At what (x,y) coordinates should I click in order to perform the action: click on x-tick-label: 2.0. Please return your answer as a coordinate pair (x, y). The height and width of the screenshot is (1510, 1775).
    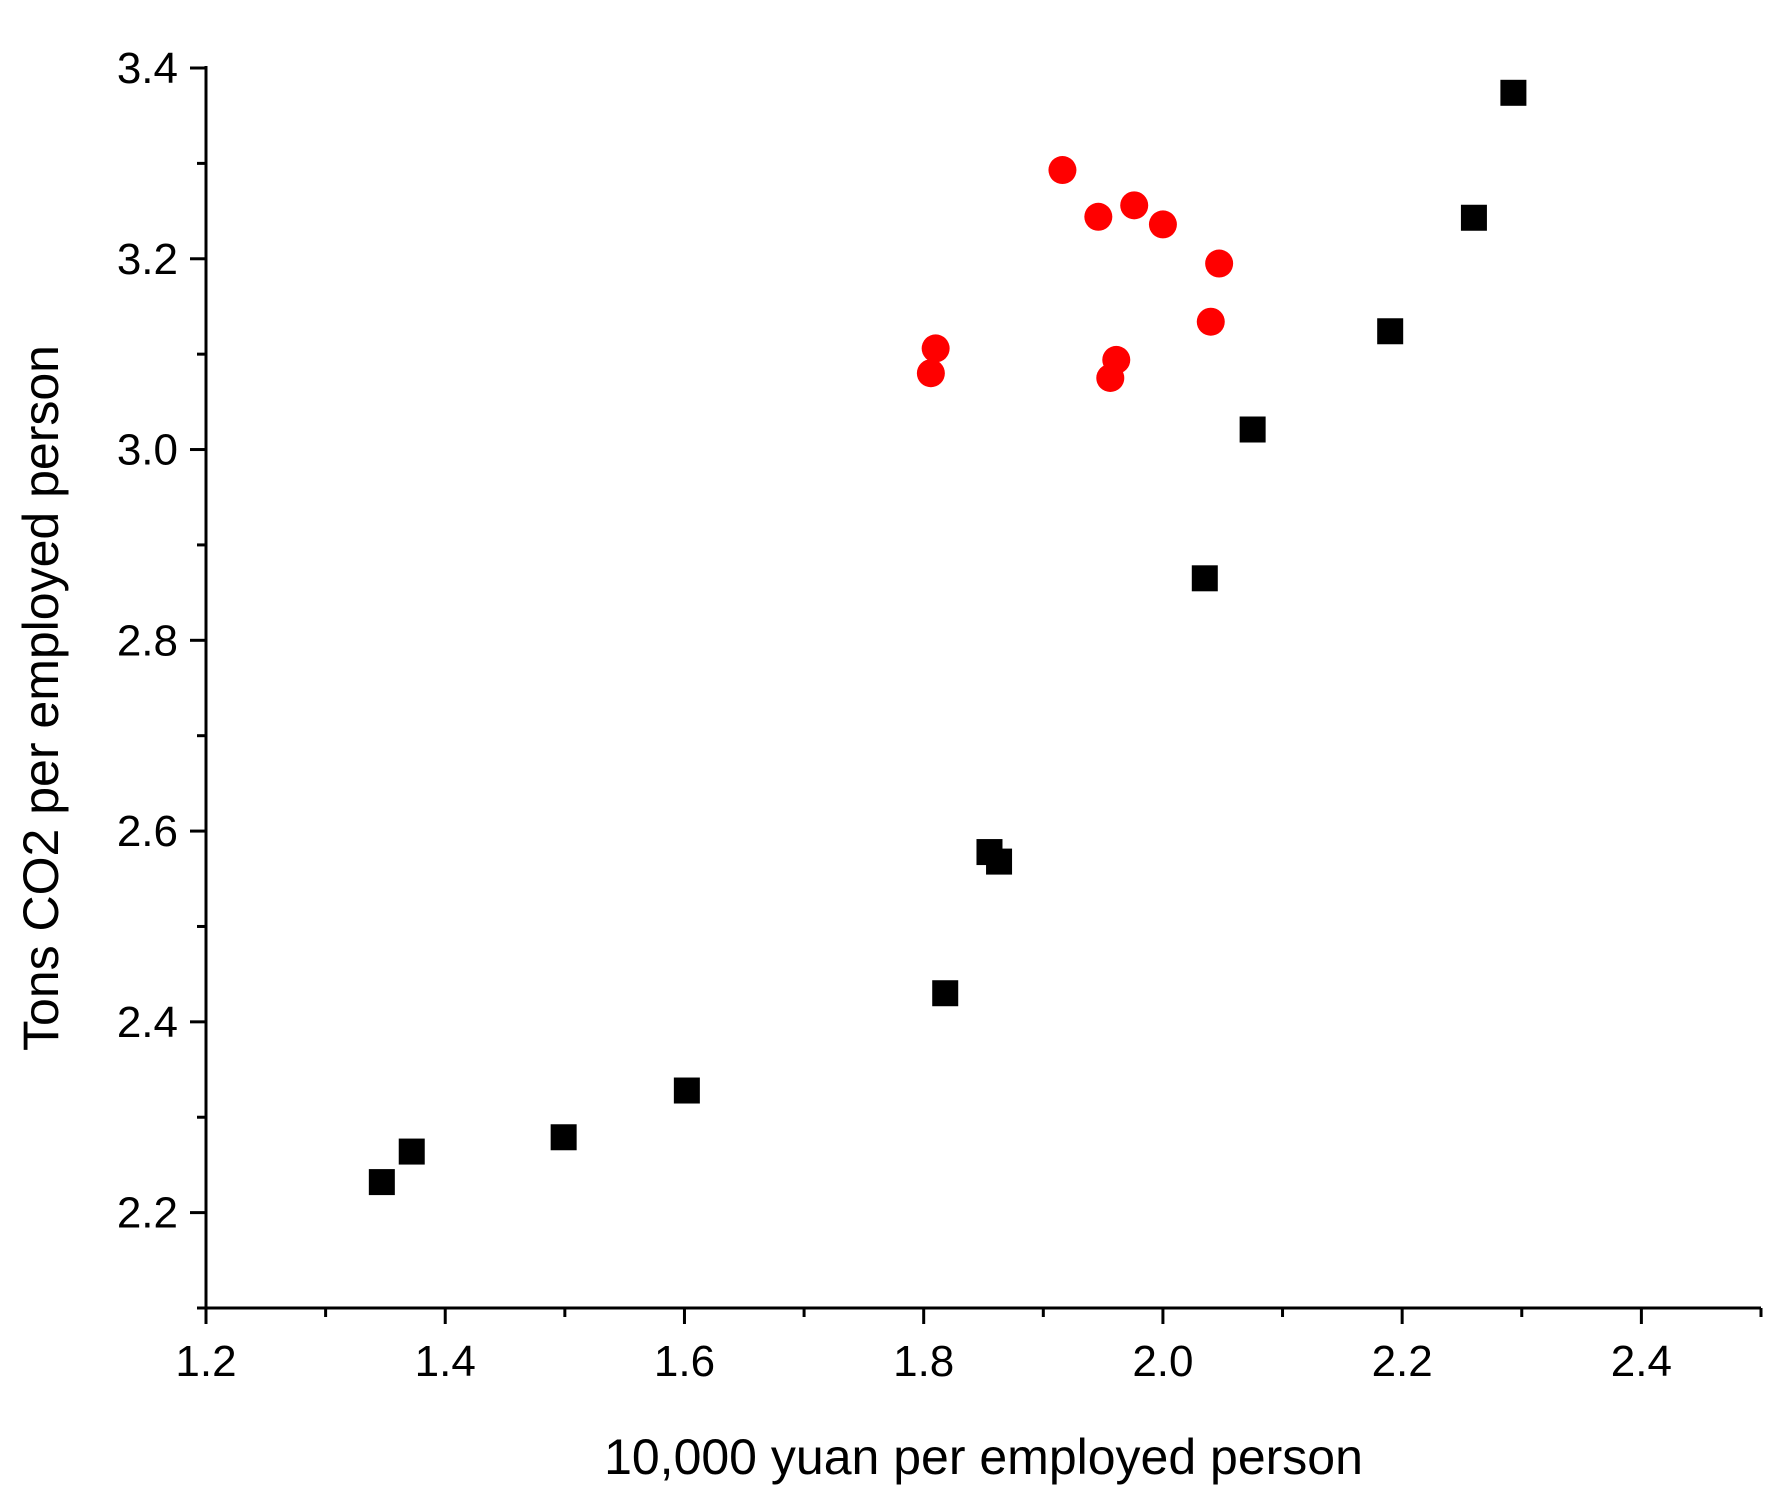
    Looking at the image, I should click on (1162, 1361).